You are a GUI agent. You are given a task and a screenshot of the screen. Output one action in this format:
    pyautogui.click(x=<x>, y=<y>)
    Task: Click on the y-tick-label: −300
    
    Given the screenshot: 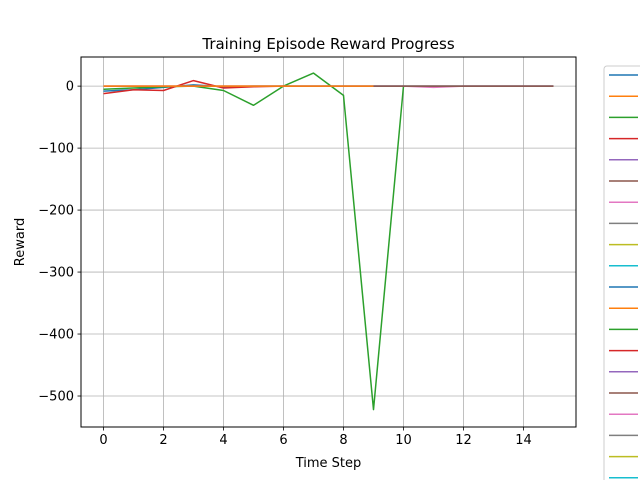 What is the action you would take?
    pyautogui.click(x=56, y=273)
    